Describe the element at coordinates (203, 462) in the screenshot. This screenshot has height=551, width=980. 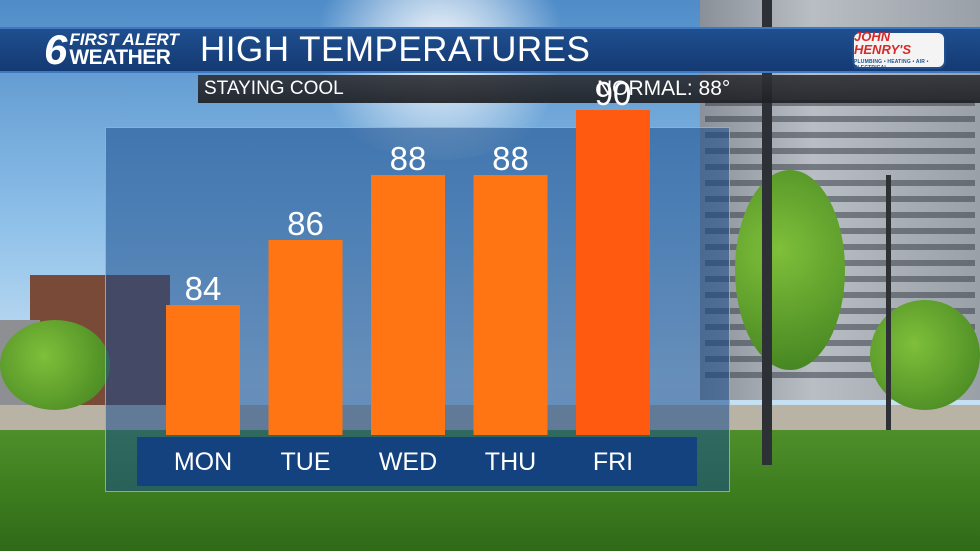
I see `category-label-mon: MON` at that location.